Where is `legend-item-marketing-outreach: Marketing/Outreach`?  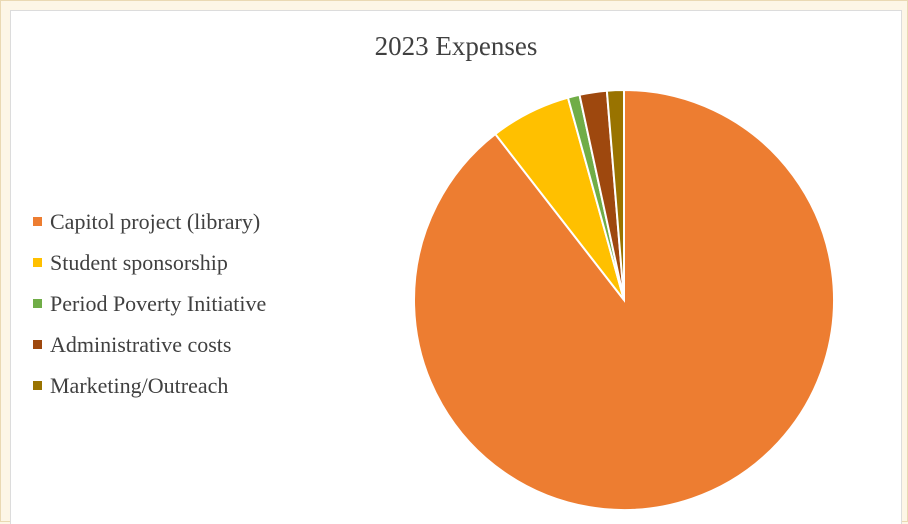 legend-item-marketing-outreach: Marketing/Outreach is located at coordinates (149, 385).